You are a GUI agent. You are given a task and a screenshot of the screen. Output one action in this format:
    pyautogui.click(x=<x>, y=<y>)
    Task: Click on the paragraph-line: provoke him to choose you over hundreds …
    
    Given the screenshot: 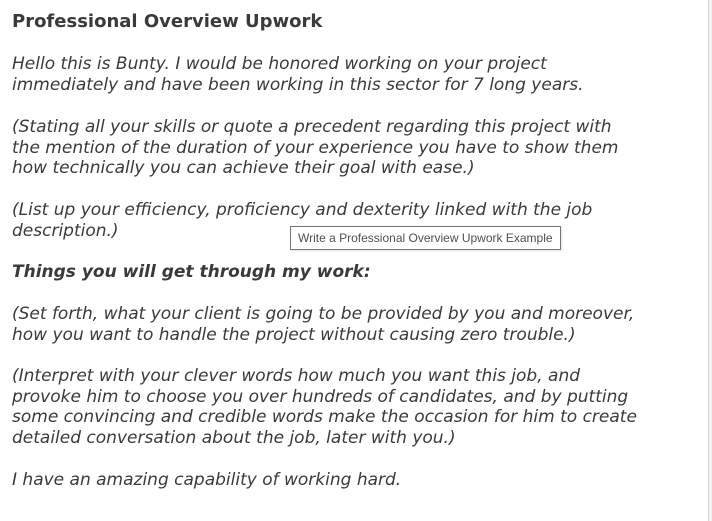 What is the action you would take?
    pyautogui.click(x=324, y=397)
    